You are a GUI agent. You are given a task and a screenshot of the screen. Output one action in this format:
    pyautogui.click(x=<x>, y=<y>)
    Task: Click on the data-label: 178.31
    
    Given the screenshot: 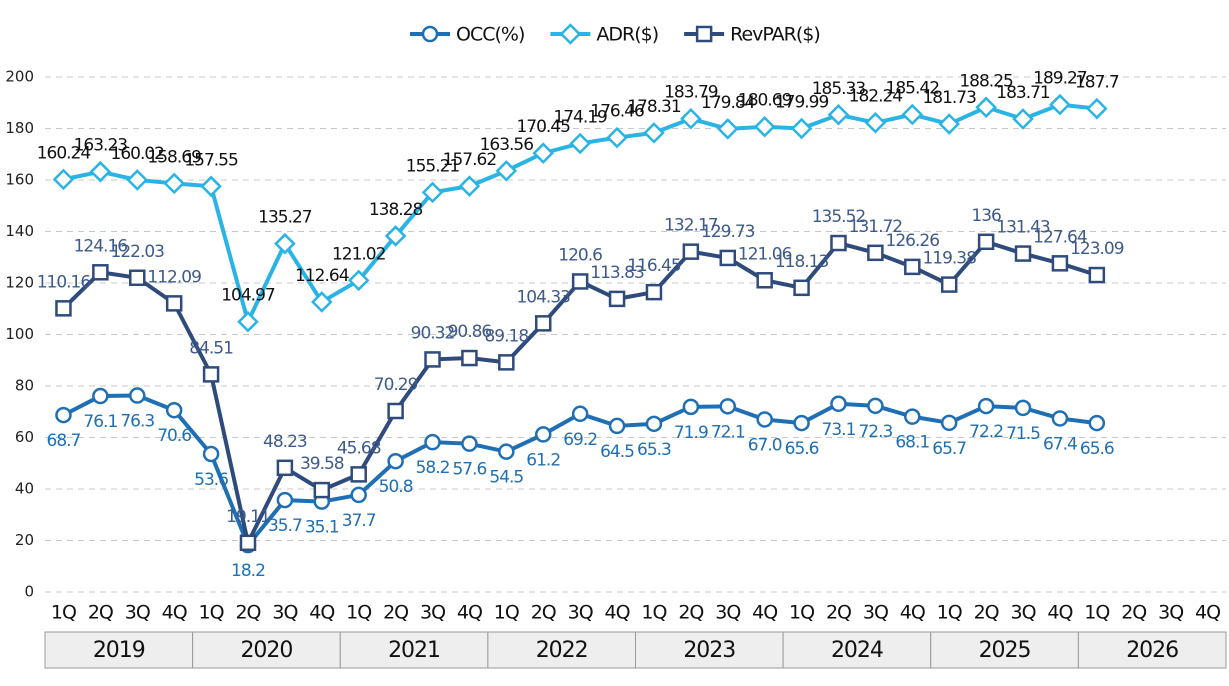 What is the action you would take?
    pyautogui.click(x=654, y=107)
    